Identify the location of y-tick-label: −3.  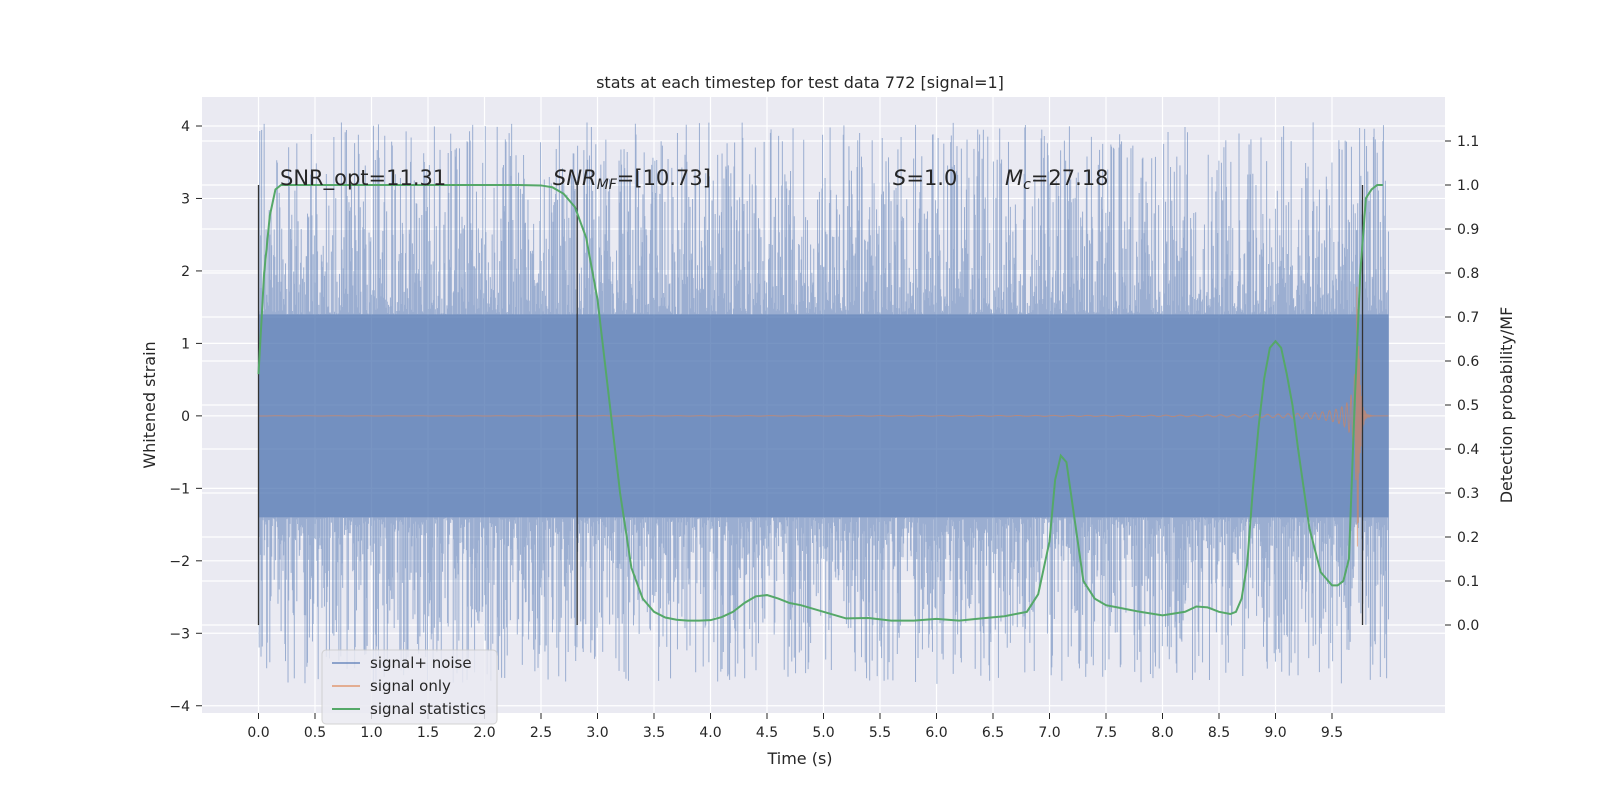
(179, 634).